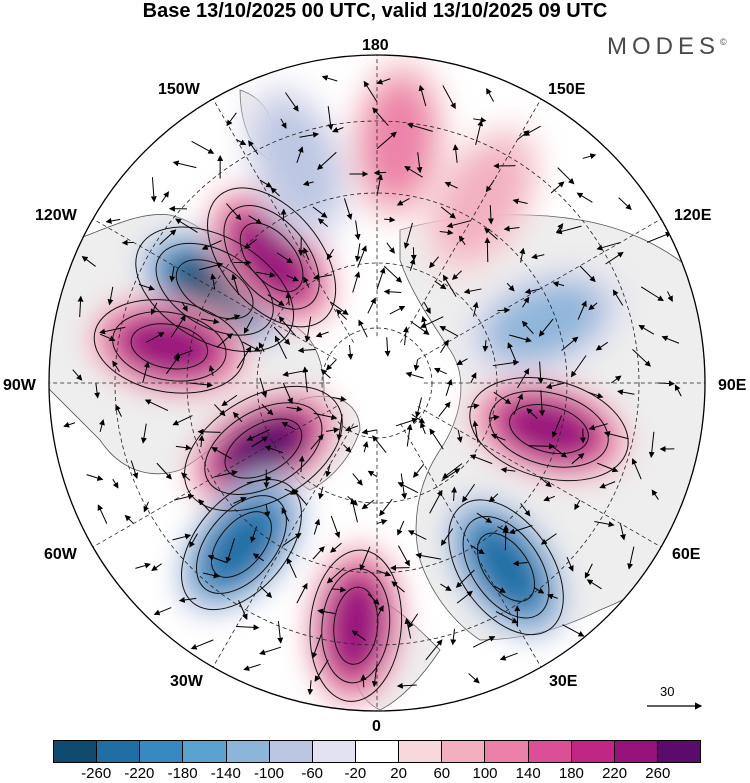 This screenshot has height=783, width=750. I want to click on reference-vector-label: 30, so click(667, 691).